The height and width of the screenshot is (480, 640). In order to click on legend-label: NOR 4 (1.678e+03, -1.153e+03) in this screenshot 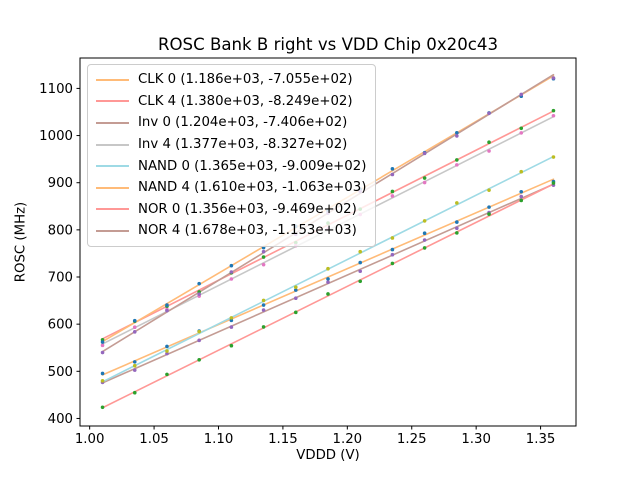, I will do `click(247, 231)`.